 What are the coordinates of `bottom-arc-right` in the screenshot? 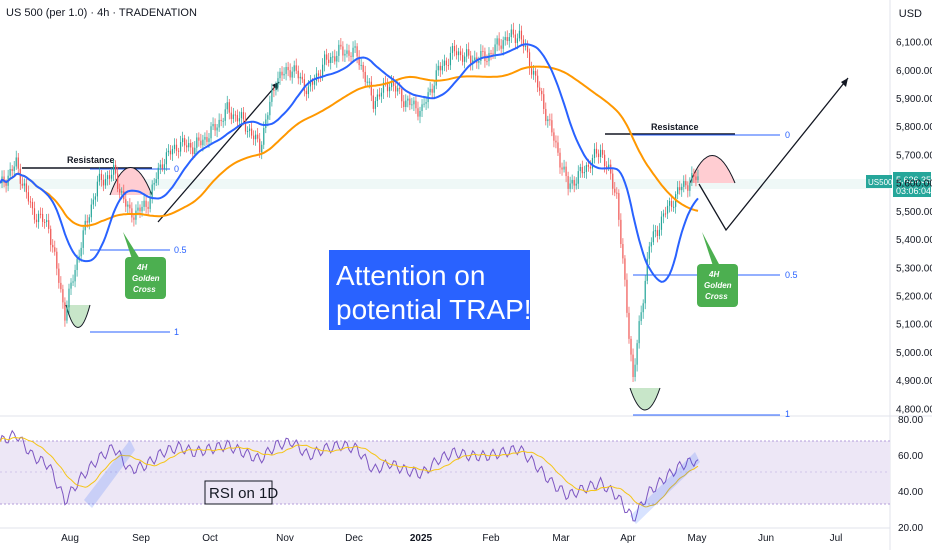 It's located at (645, 399).